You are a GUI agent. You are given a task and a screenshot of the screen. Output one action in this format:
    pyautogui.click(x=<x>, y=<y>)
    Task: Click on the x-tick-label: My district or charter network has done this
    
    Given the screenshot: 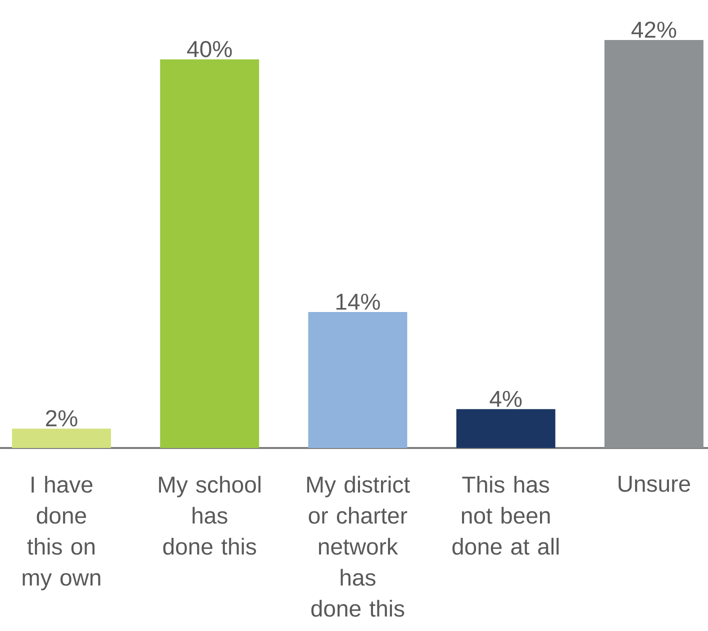 What is the action you would take?
    pyautogui.click(x=358, y=546)
    